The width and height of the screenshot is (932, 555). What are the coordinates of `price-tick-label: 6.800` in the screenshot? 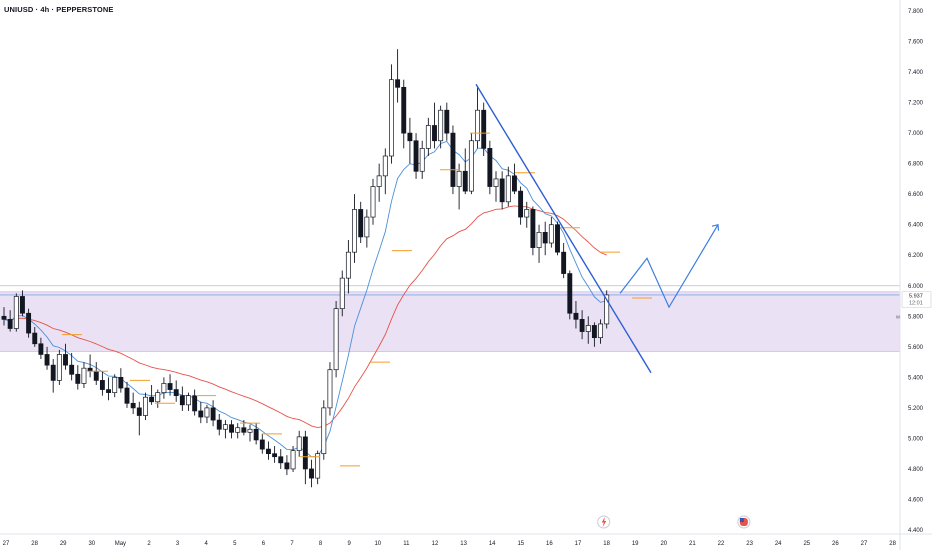 It's located at (916, 165).